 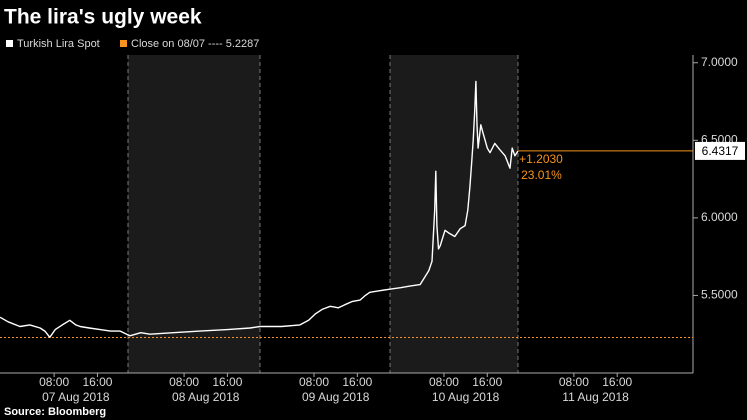 I want to click on y-tick-label: 5.5000, so click(x=719, y=295).